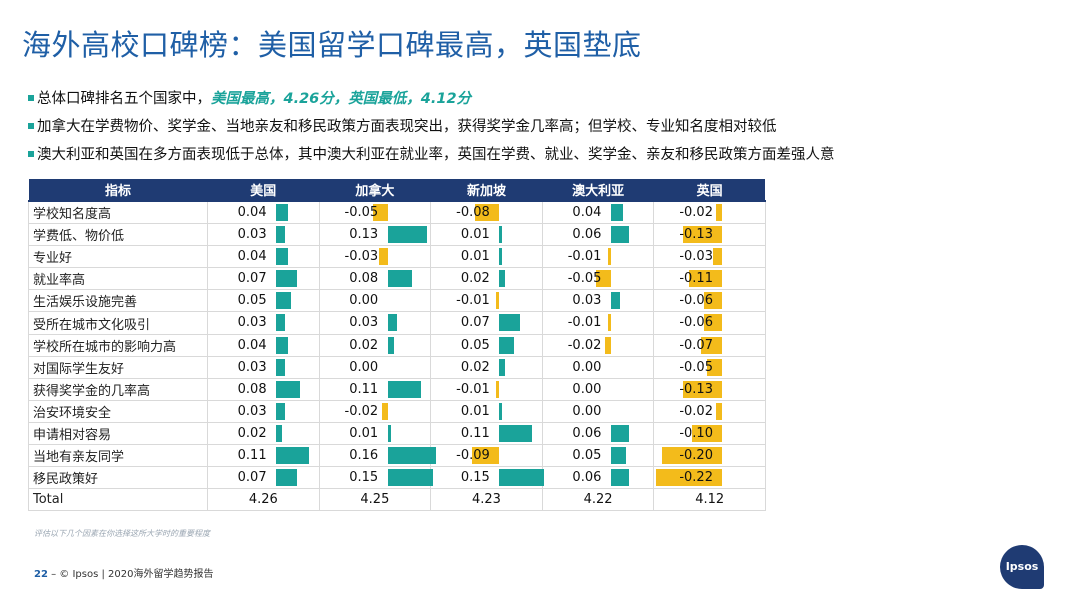 The width and height of the screenshot is (1080, 595). Describe the element at coordinates (696, 279) in the screenshot. I see `cell-value: -0.11` at that location.